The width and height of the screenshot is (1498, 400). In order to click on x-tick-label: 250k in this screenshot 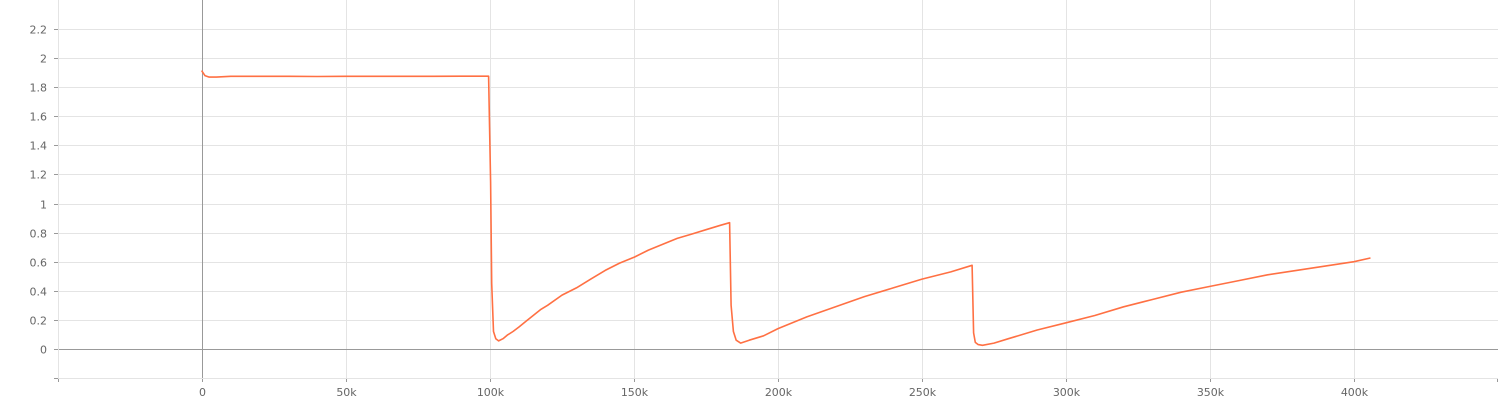, I will do `click(923, 392)`.